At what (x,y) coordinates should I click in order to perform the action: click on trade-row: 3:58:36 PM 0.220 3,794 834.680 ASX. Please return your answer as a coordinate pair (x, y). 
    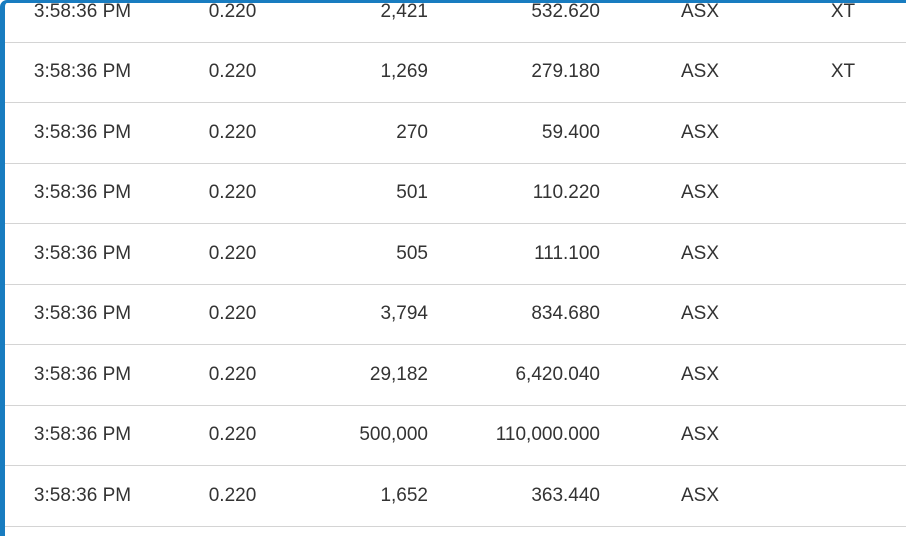
    Looking at the image, I should click on (455, 314).